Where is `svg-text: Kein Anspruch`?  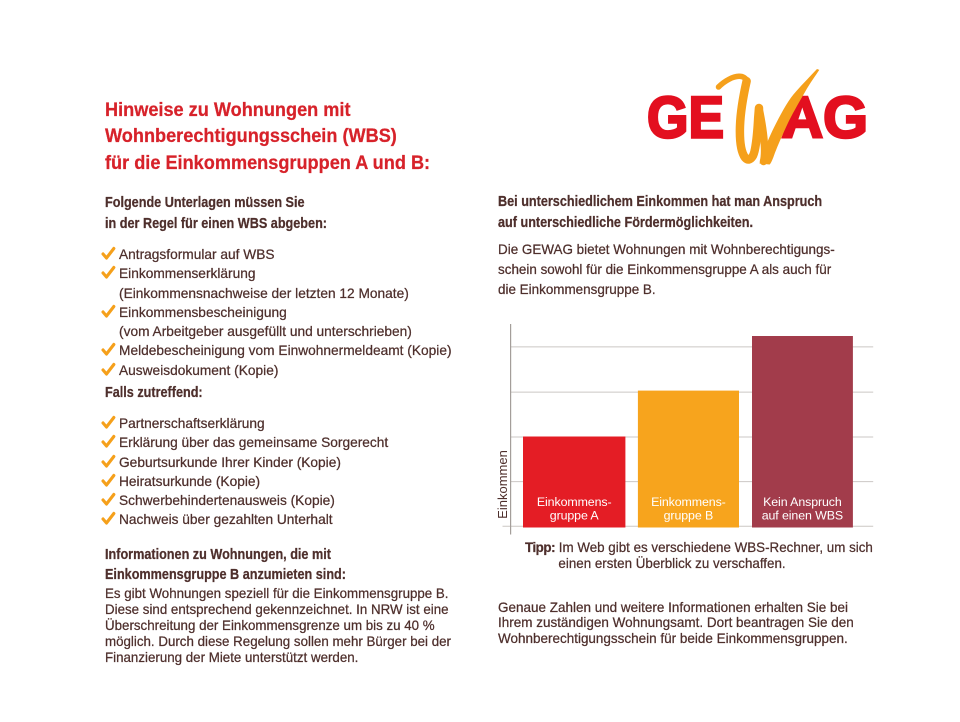 svg-text: Kein Anspruch is located at coordinates (802, 502).